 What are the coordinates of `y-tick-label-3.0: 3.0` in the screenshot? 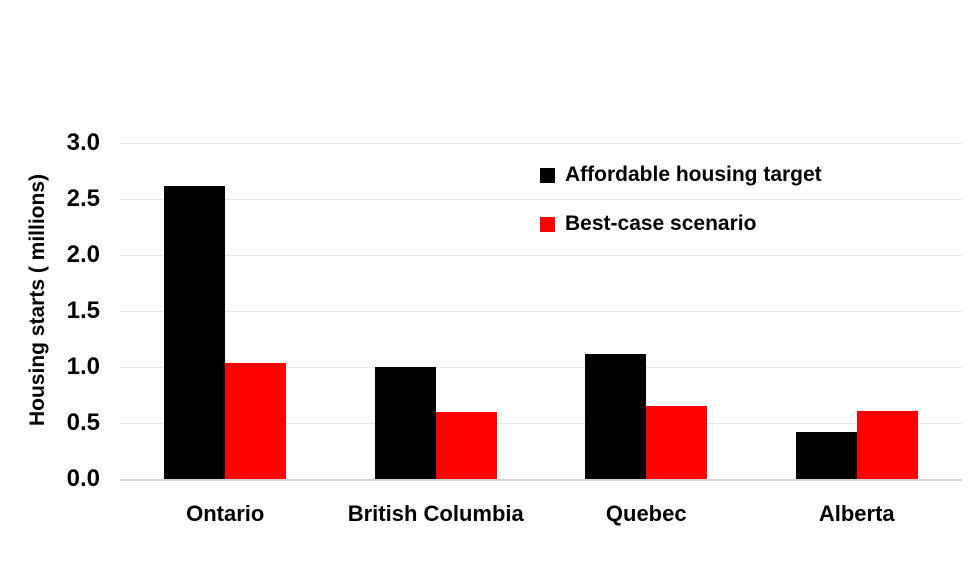 It's located at (83, 142).